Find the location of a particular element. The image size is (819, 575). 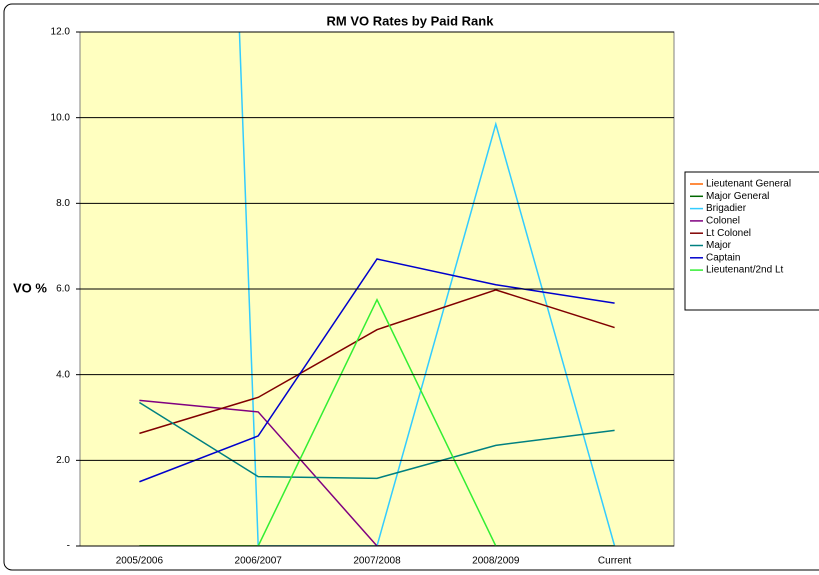

legend-label: Captain is located at coordinates (723, 257).